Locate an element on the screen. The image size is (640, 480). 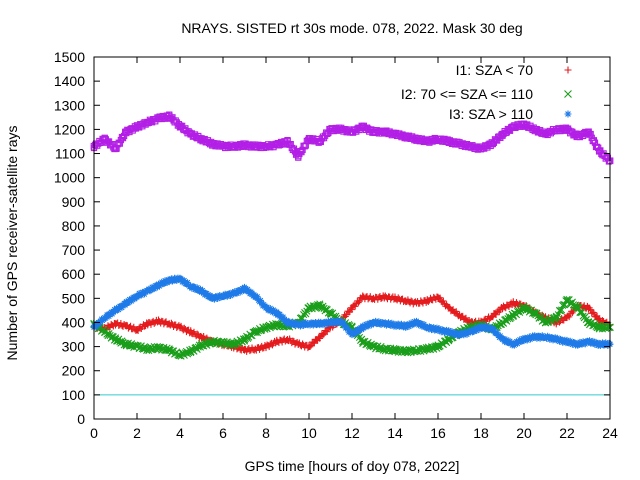
y-tick-label: 1000 is located at coordinates (69, 178).